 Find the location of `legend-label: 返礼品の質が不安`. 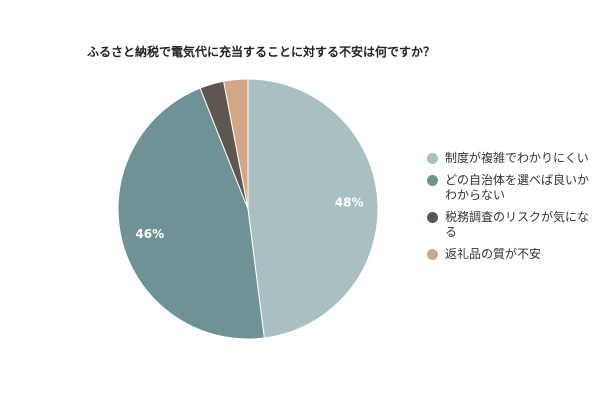

legend-label: 返礼品の質が不安 is located at coordinates (493, 254).